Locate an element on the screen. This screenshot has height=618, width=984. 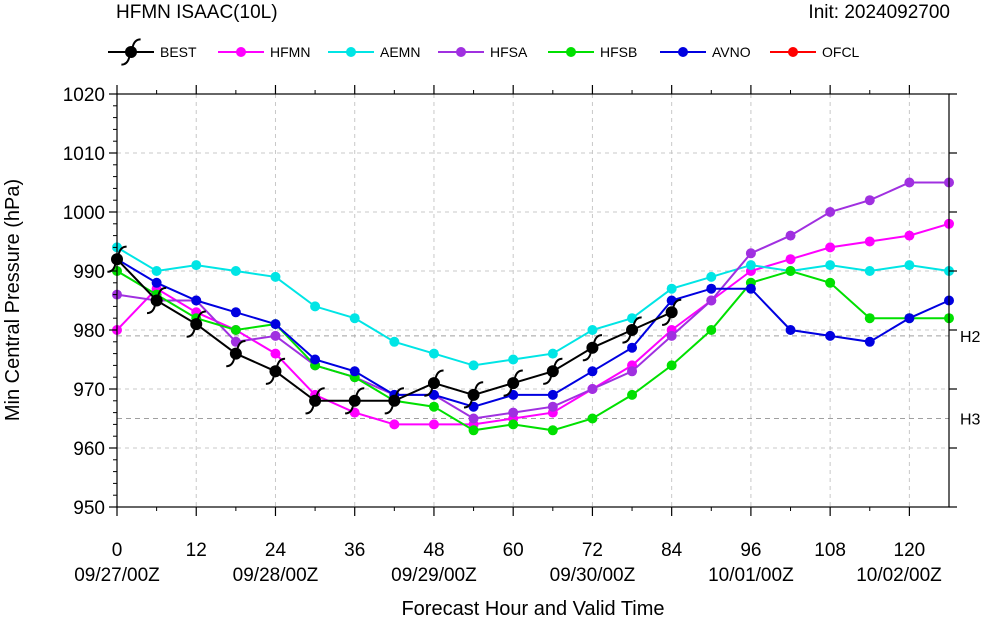
reference-label: H2 is located at coordinates (970, 337).